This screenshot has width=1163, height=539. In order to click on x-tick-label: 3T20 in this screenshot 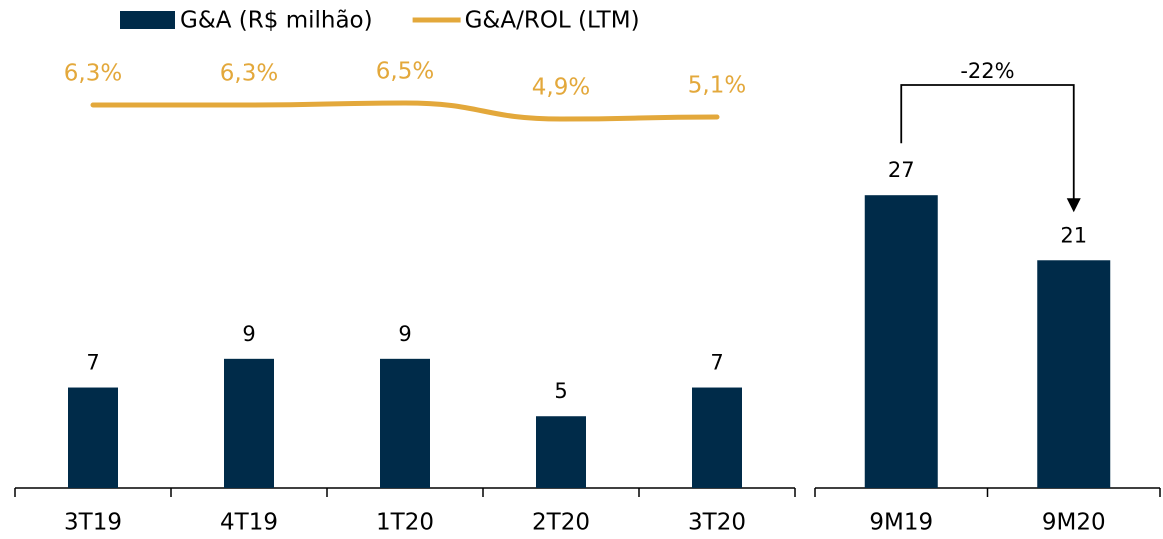, I will do `click(717, 523)`.